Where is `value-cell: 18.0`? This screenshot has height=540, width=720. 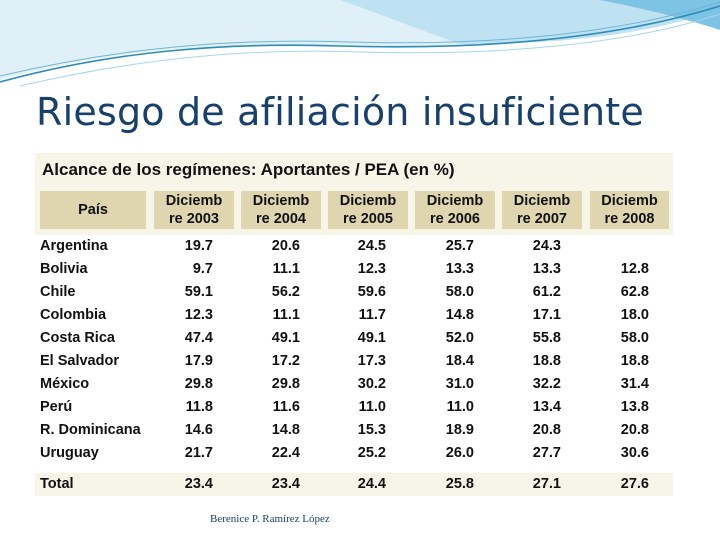 value-cell: 18.0 is located at coordinates (634, 315).